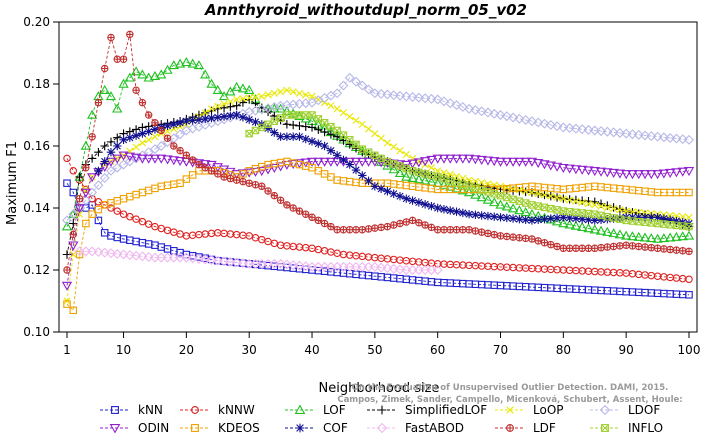 This screenshot has height=434, width=702. Describe the element at coordinates (98, 220) in the screenshot. I see `data-point-knn` at that location.